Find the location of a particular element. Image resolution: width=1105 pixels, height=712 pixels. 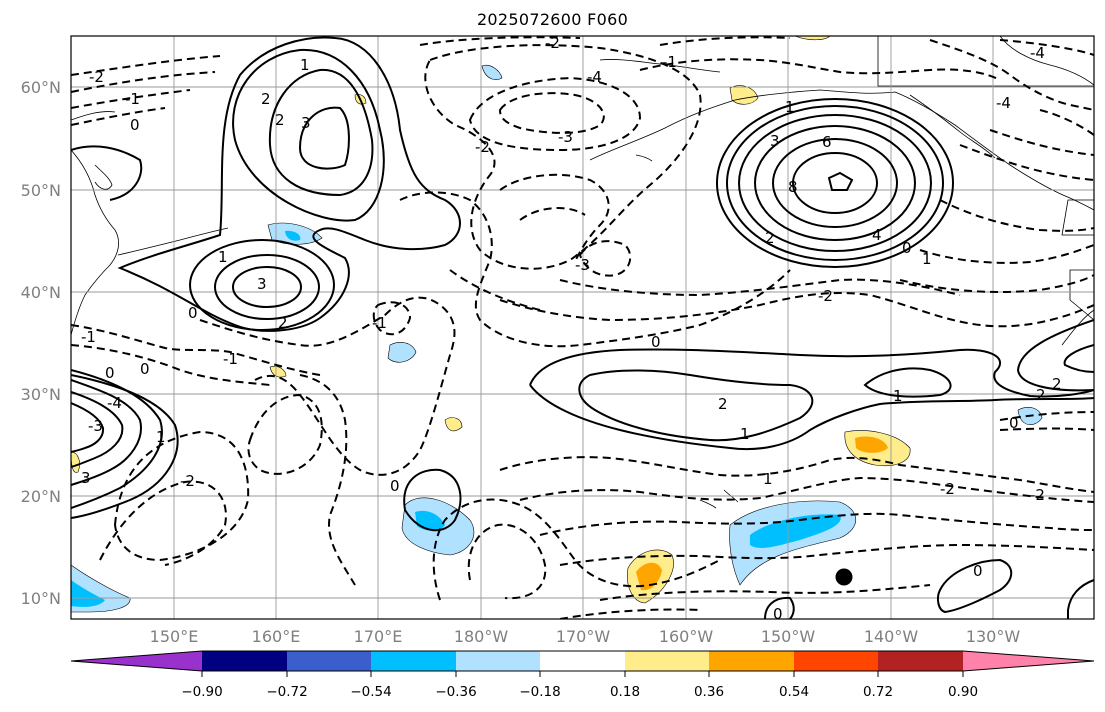

contour-label: 8 is located at coordinates (793, 187).